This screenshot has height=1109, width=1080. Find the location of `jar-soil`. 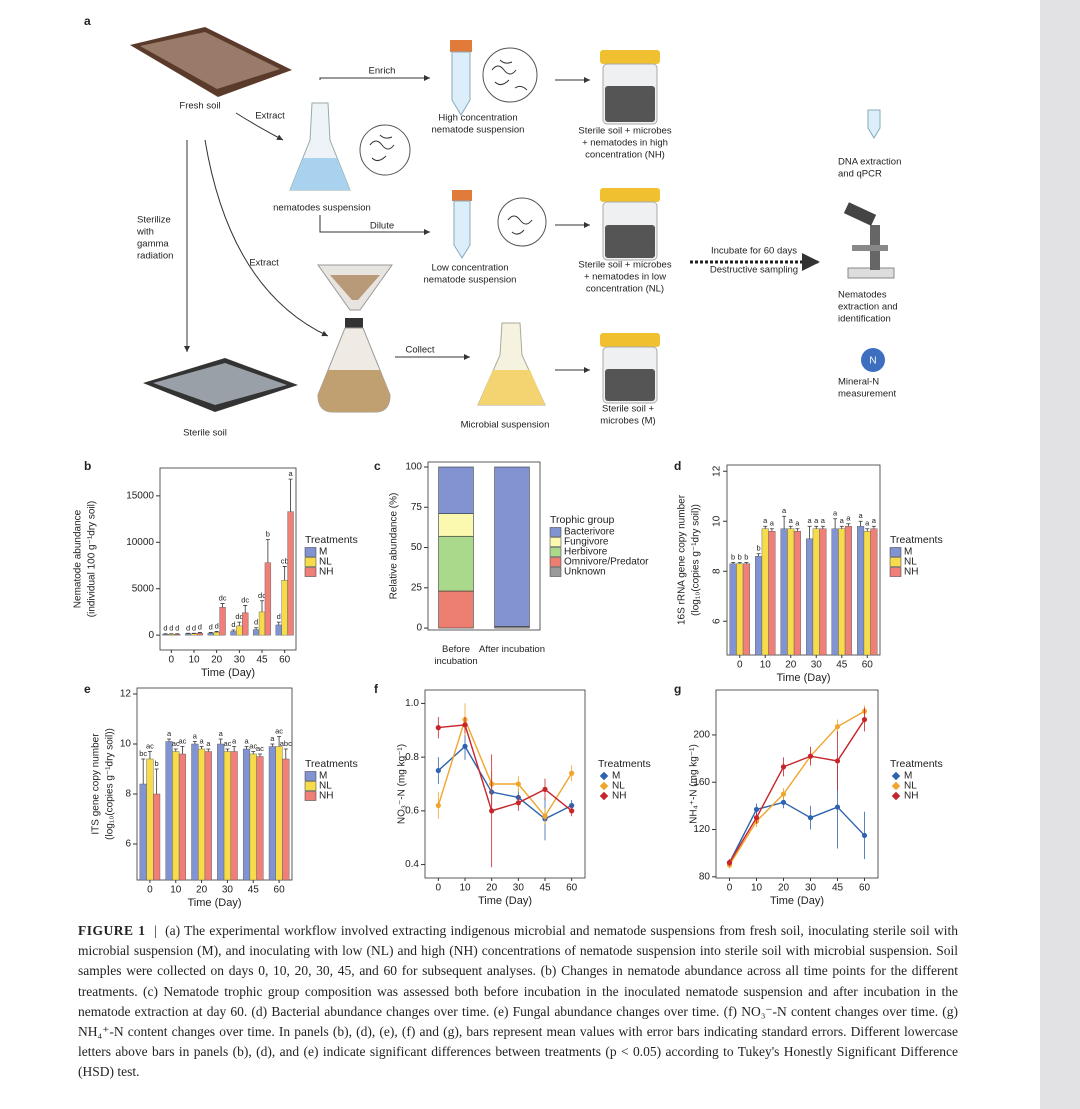

jar-soil is located at coordinates (630, 241).